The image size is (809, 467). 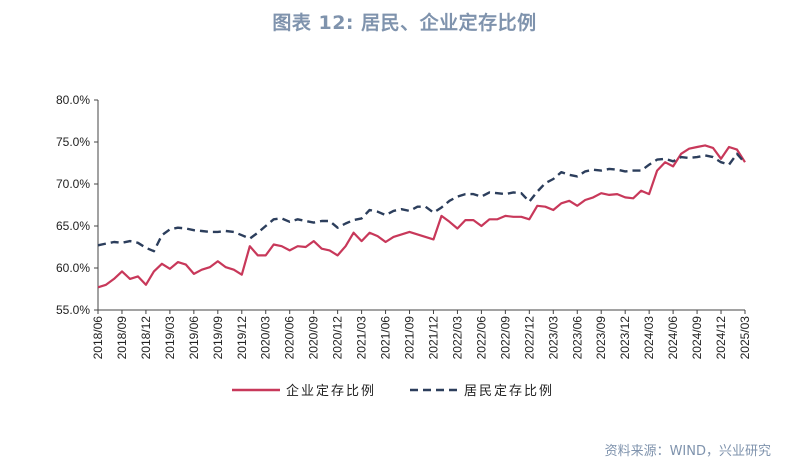 I want to click on x-tick-label: 2019/06, so click(x=194, y=338).